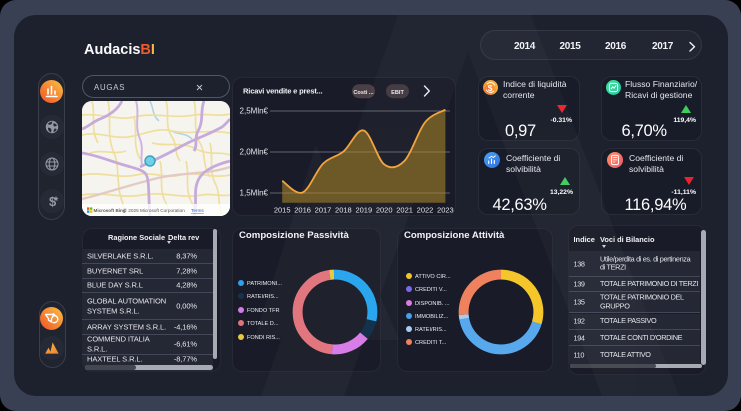 This screenshot has height=411, width=741. Describe the element at coordinates (343, 210) in the screenshot. I see `svg-text: 2018` at that location.